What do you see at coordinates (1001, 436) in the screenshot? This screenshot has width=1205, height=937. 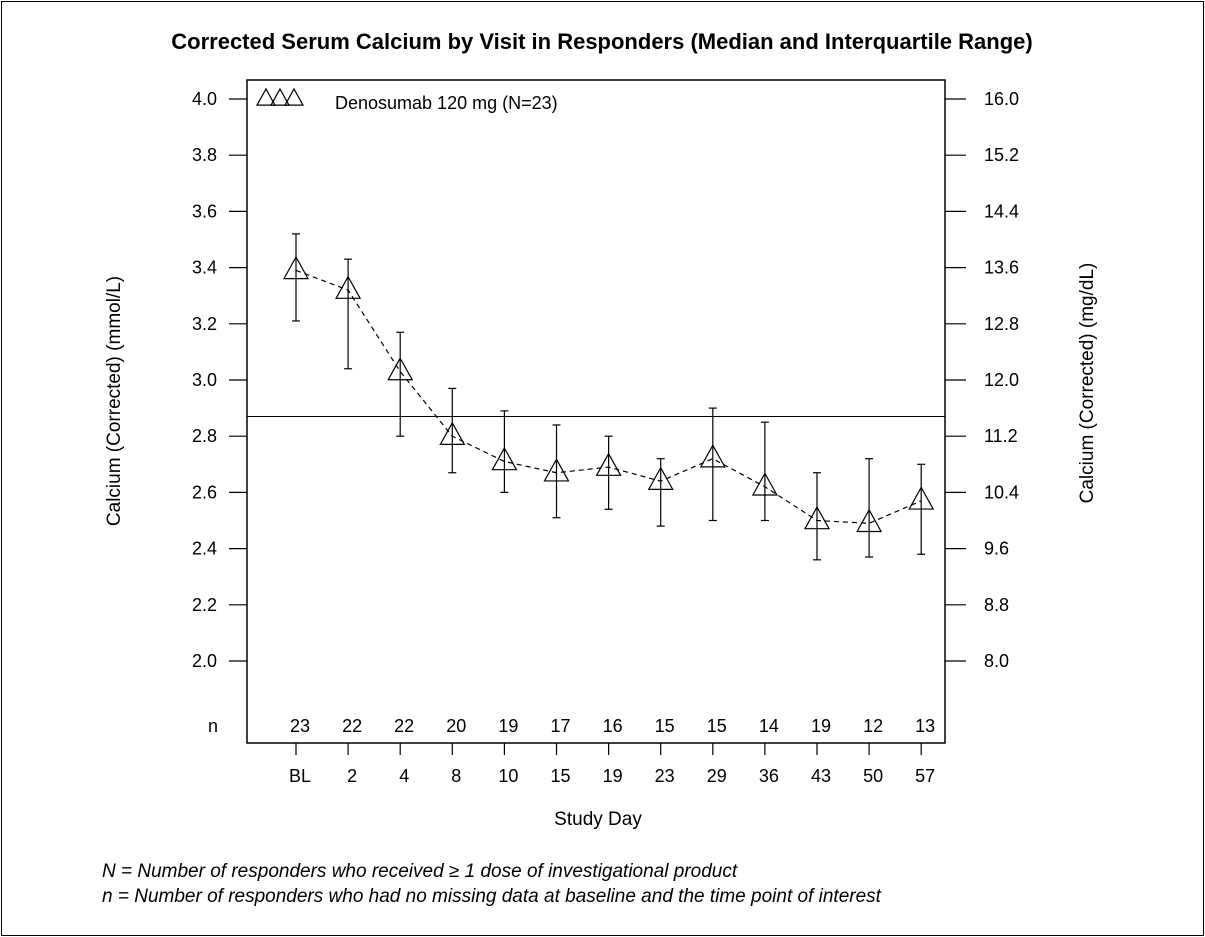 I see `y-right-tick-label: 11.2` at bounding box center [1001, 436].